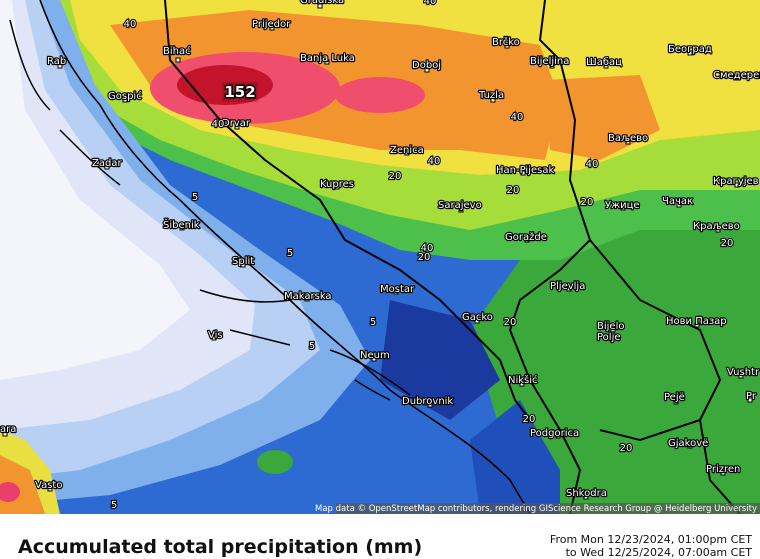  I want to click on city-label: Крагујев, so click(736, 181).